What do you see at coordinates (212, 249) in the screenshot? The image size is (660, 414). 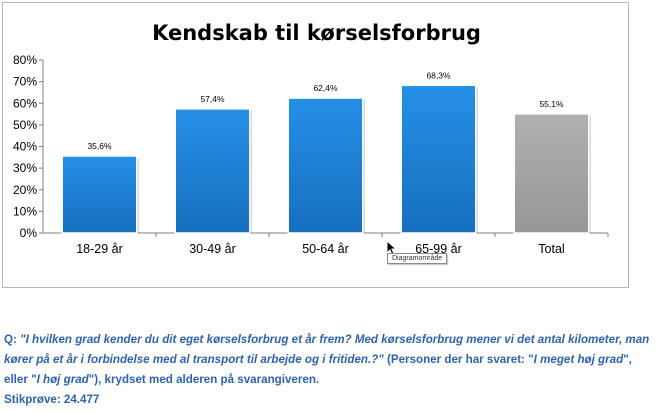 I see `x-tick-label: 30-49 år` at bounding box center [212, 249].